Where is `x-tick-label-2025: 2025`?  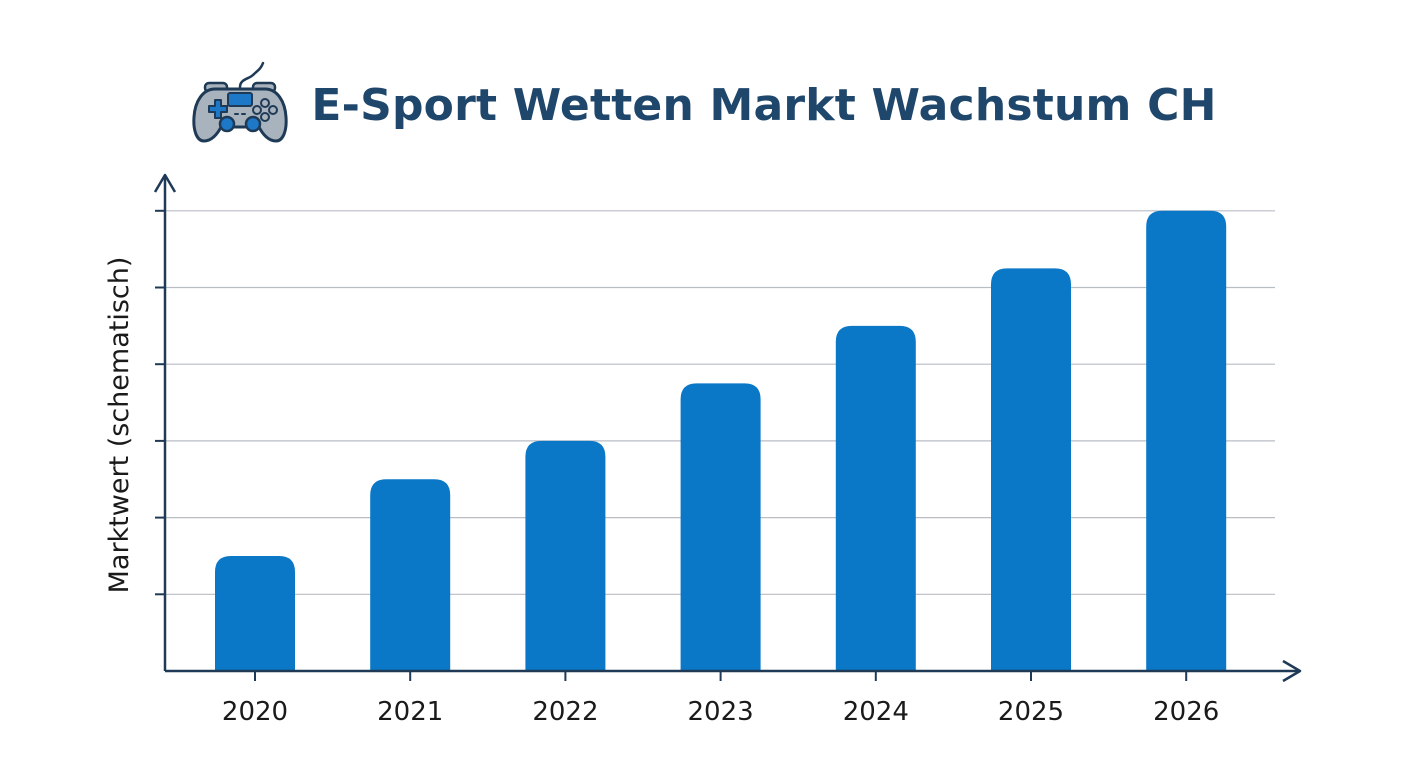
x-tick-label-2025: 2025 is located at coordinates (1031, 712).